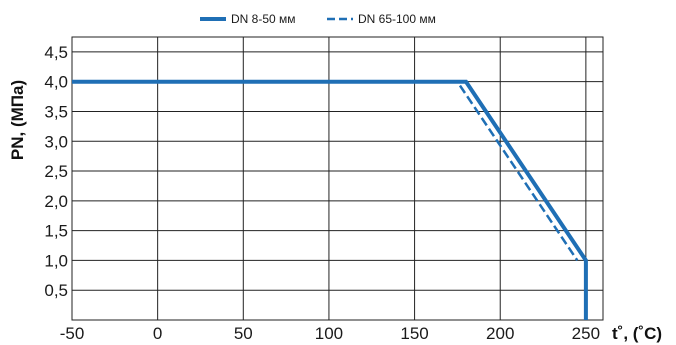 The height and width of the screenshot is (345, 676). What do you see at coordinates (56, 52) in the screenshot?
I see `y-tick-label: 4,5` at bounding box center [56, 52].